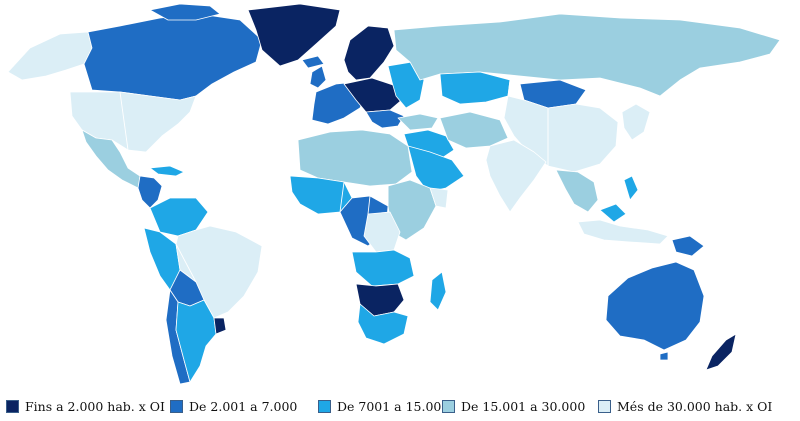 Image resolution: width=800 pixels, height=421 pixels. Describe the element at coordinates (438, 291) in the screenshot. I see `region-madagascar` at that location.